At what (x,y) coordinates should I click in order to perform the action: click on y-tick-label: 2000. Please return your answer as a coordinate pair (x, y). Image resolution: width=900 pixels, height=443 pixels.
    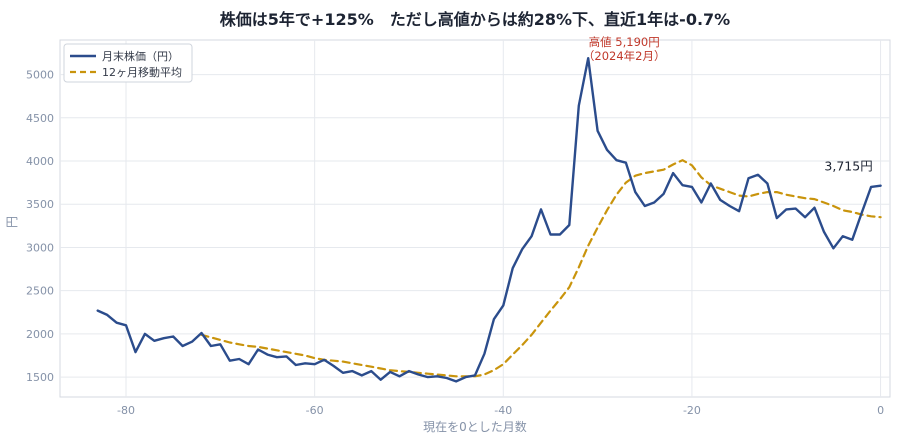
    Looking at the image, I should click on (40, 334).